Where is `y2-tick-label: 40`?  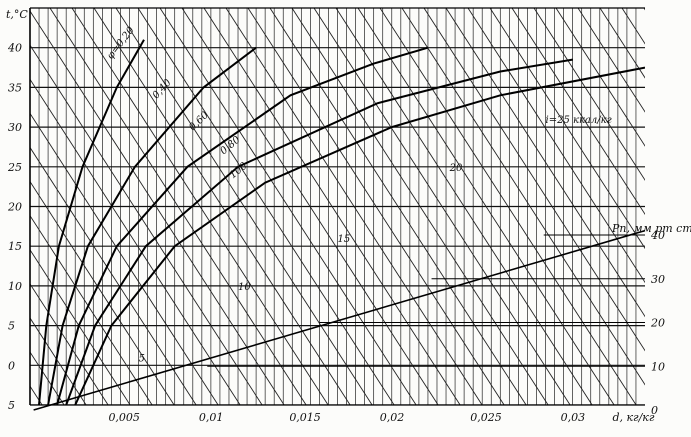
y2-tick-label: 40 is located at coordinates (657, 235).